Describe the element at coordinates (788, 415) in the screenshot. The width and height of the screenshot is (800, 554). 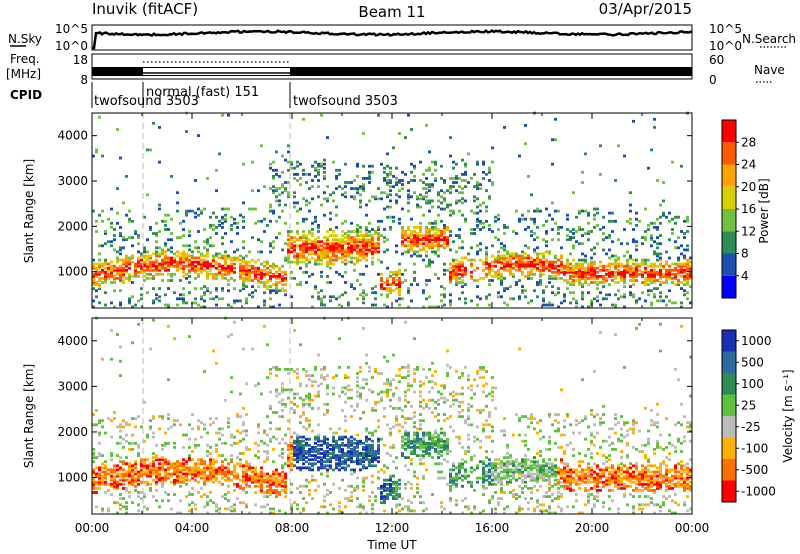
I see `velocity-colorbar-label: Velocity [m s⁻¹]` at that location.